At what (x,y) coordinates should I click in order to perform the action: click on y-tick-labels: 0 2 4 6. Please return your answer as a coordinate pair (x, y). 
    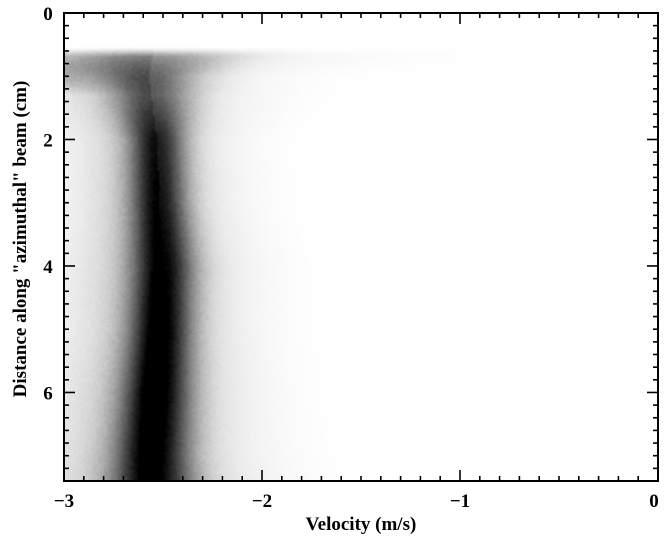
    Looking at the image, I should click on (48, 204).